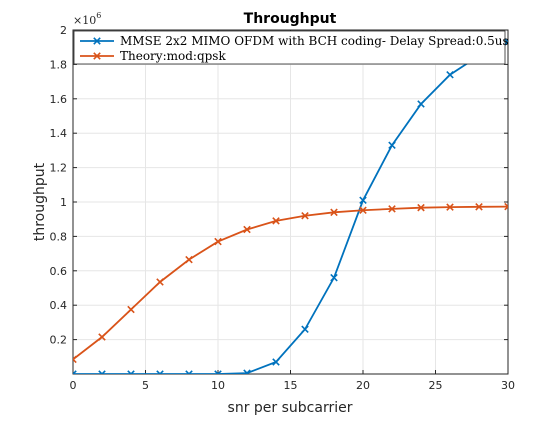 The image size is (560, 425). I want to click on y-tick-label: 1.6, so click(59, 99).